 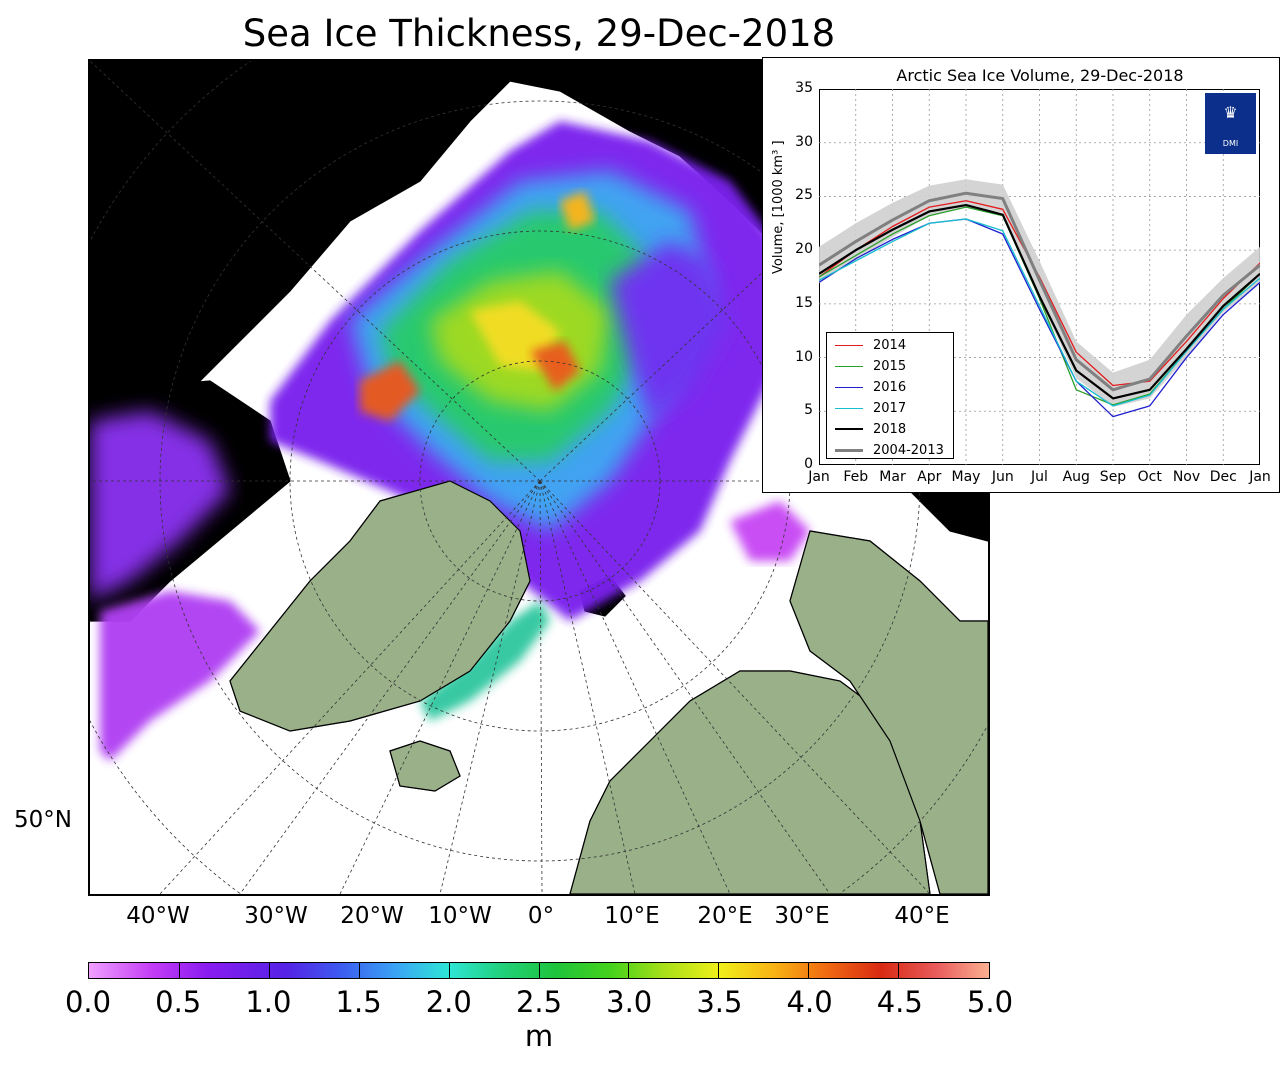 What do you see at coordinates (1149, 477) in the screenshot?
I see `inset-x-tick-label: Oct` at bounding box center [1149, 477].